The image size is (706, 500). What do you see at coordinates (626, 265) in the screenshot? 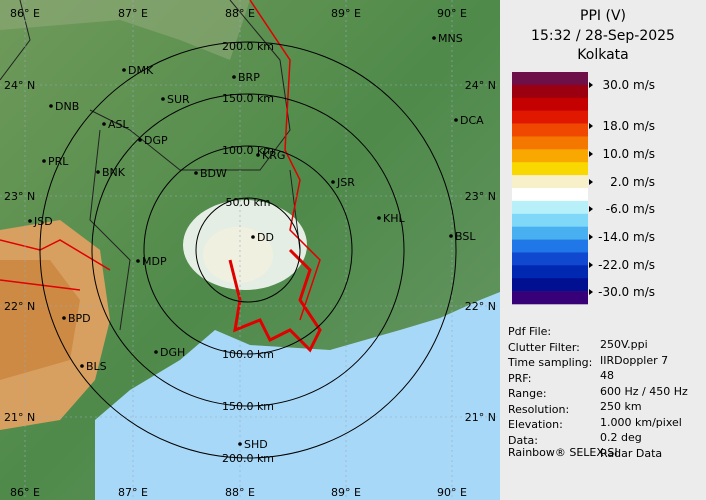
I see `legend-label: -22.0 m/s` at bounding box center [626, 265].